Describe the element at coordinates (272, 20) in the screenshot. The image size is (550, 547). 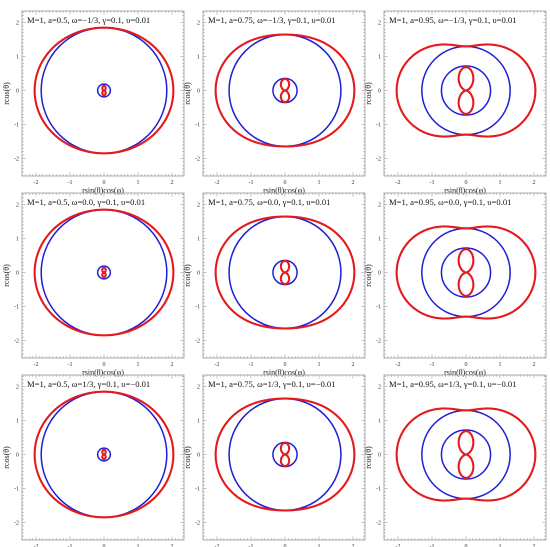
I see `panel-title: M=1, a=0.75, ω=−1/3, γ=0.1, υ=0.01` at that location.